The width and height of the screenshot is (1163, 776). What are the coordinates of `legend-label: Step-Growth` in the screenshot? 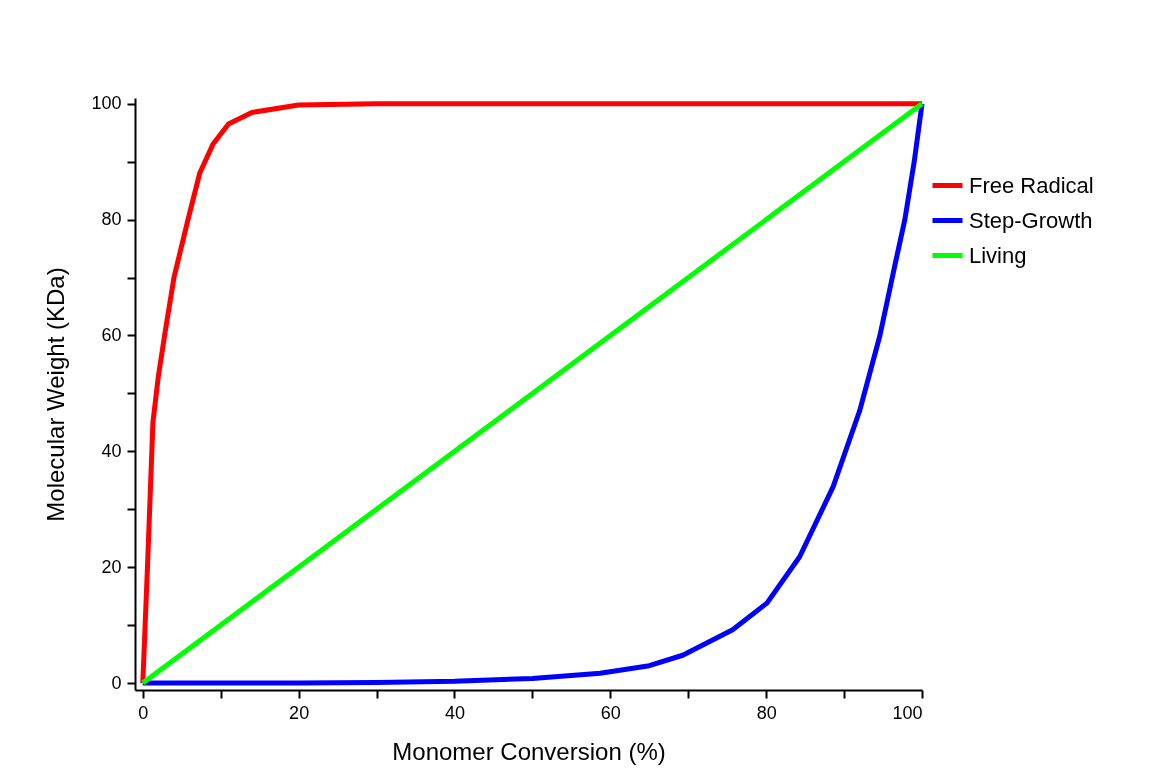 It's located at (1031, 220).